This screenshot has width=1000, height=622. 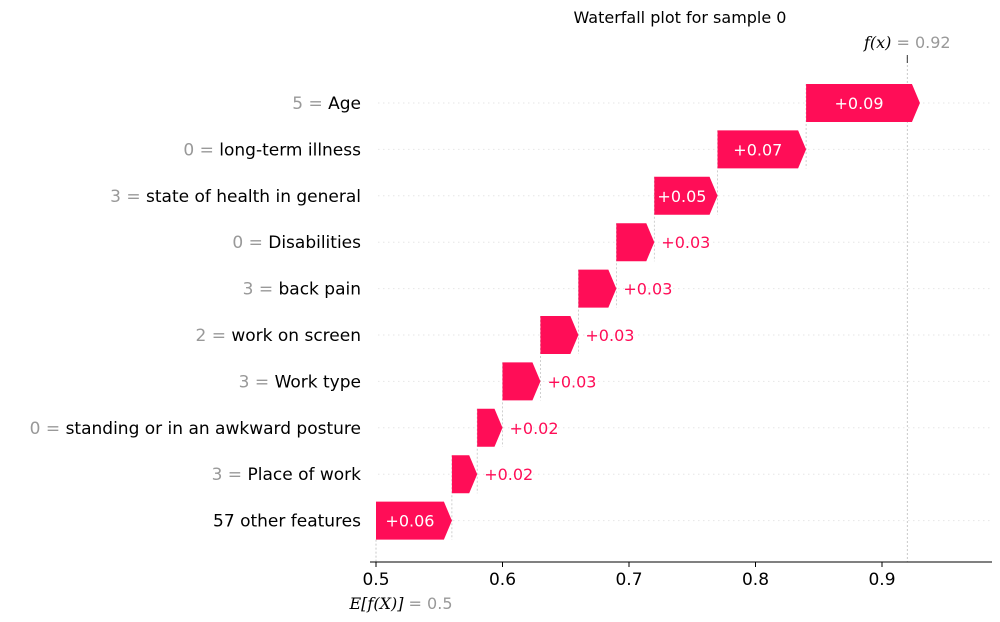 I want to click on feature-label: 57 other features, so click(x=287, y=522).